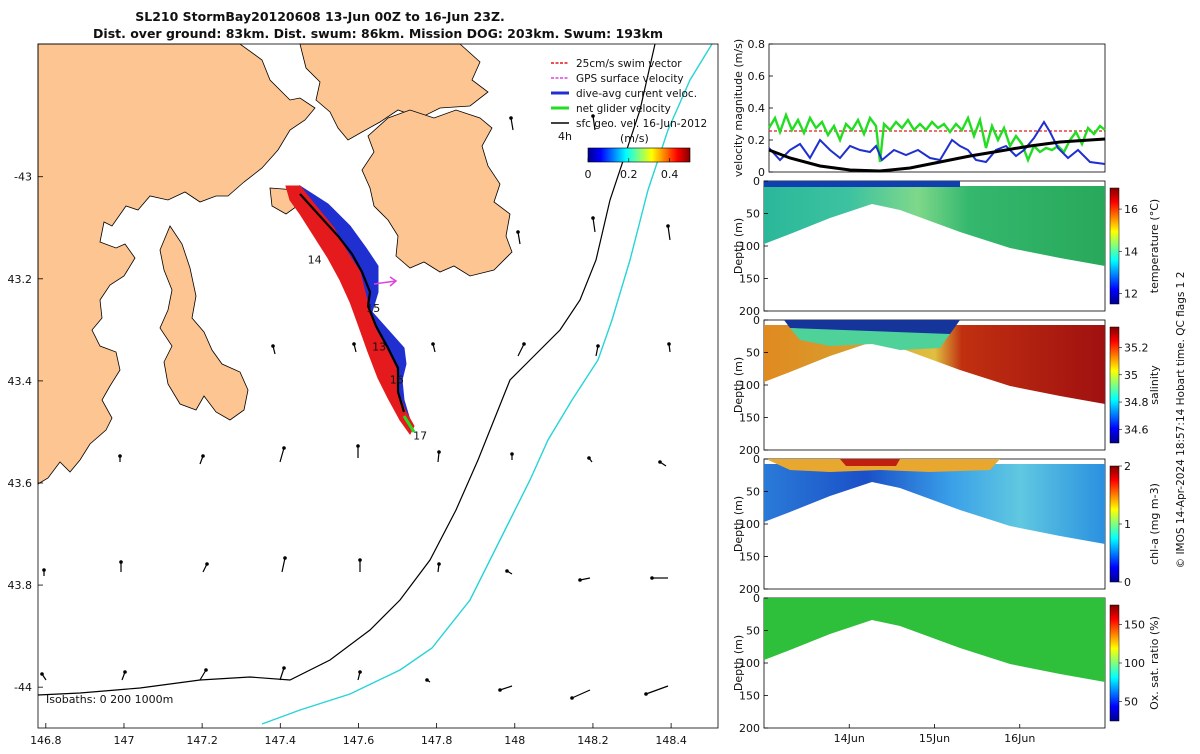  What do you see at coordinates (1134, 624) in the screenshot?
I see `oxygen-cbar-tick-label: 150` at bounding box center [1134, 624].